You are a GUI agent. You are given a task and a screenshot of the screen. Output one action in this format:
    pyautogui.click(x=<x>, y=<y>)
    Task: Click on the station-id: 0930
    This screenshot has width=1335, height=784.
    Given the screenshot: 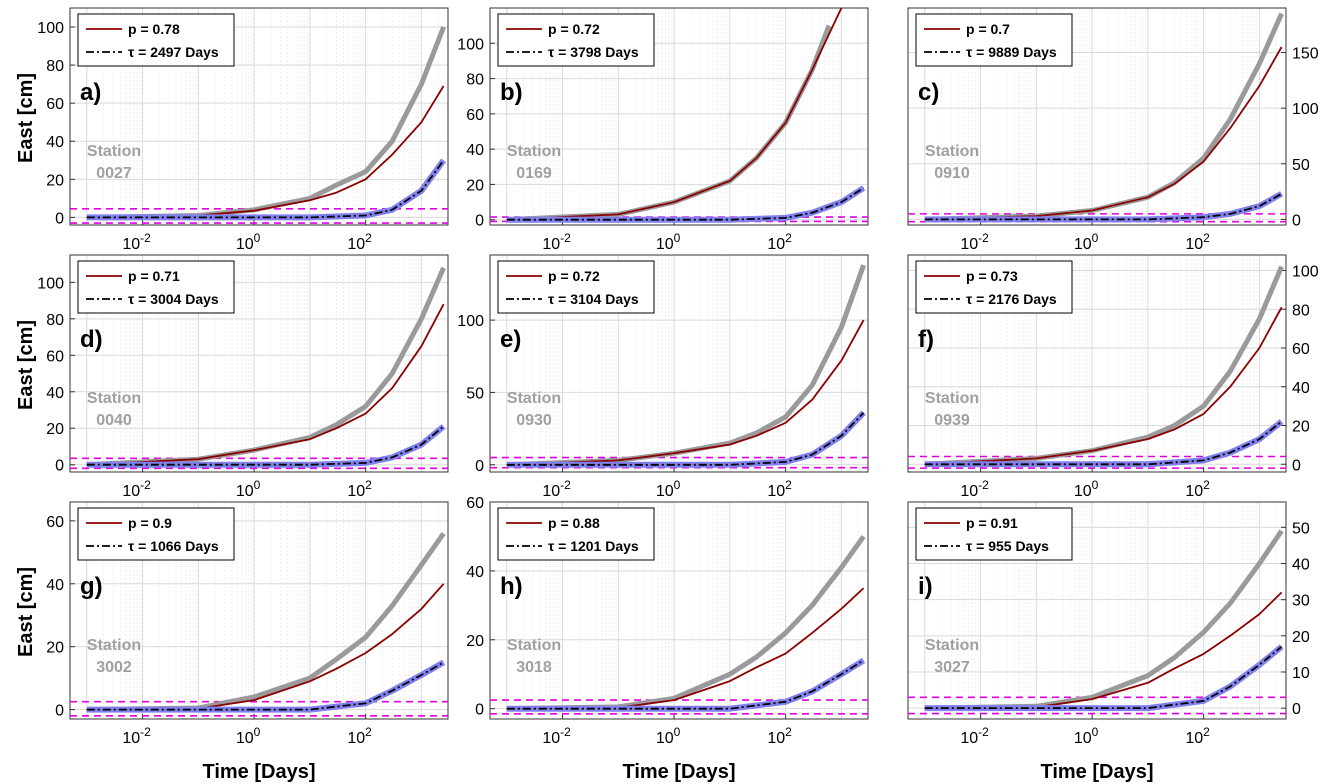 What is the action you would take?
    pyautogui.click(x=534, y=420)
    